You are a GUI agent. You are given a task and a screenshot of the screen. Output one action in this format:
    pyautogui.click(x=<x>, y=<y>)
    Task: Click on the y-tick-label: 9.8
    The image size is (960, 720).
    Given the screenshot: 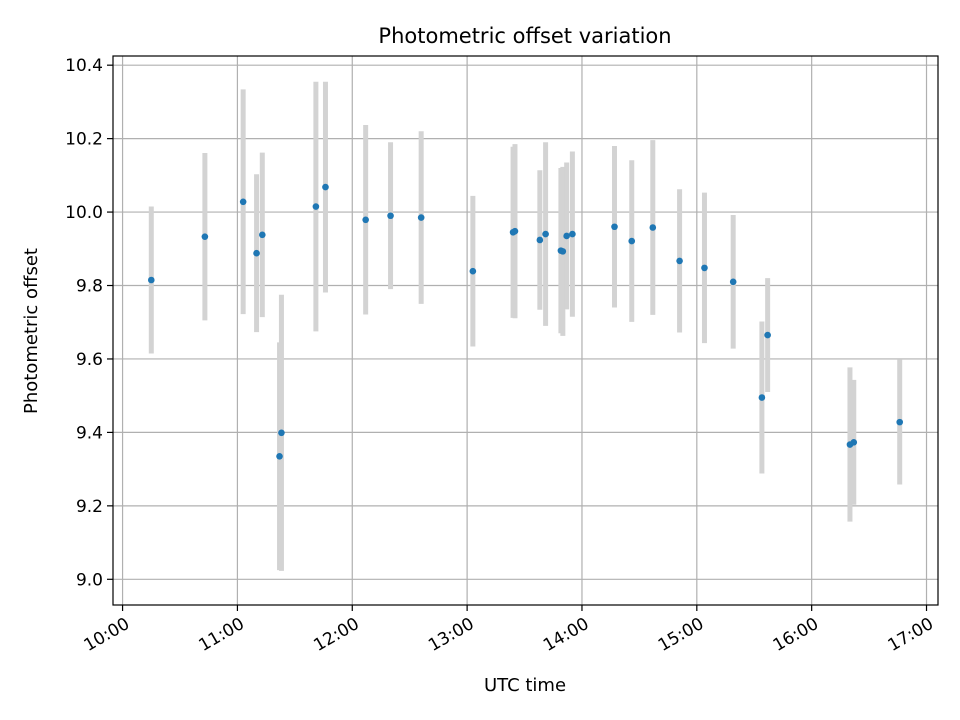 What is the action you would take?
    pyautogui.click(x=89, y=287)
    